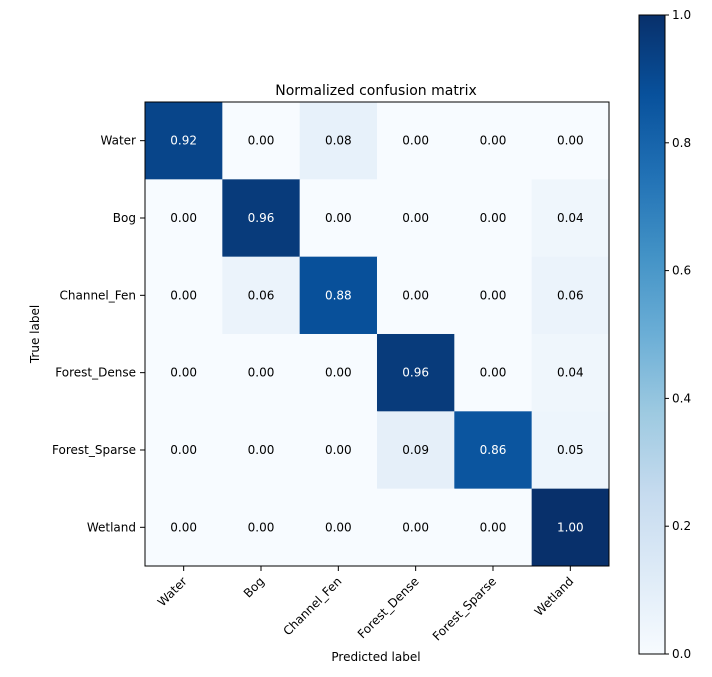 Image resolution: width=712 pixels, height=677 pixels. Describe the element at coordinates (119, 141) in the screenshot. I see `y-tick-label: Water` at that location.